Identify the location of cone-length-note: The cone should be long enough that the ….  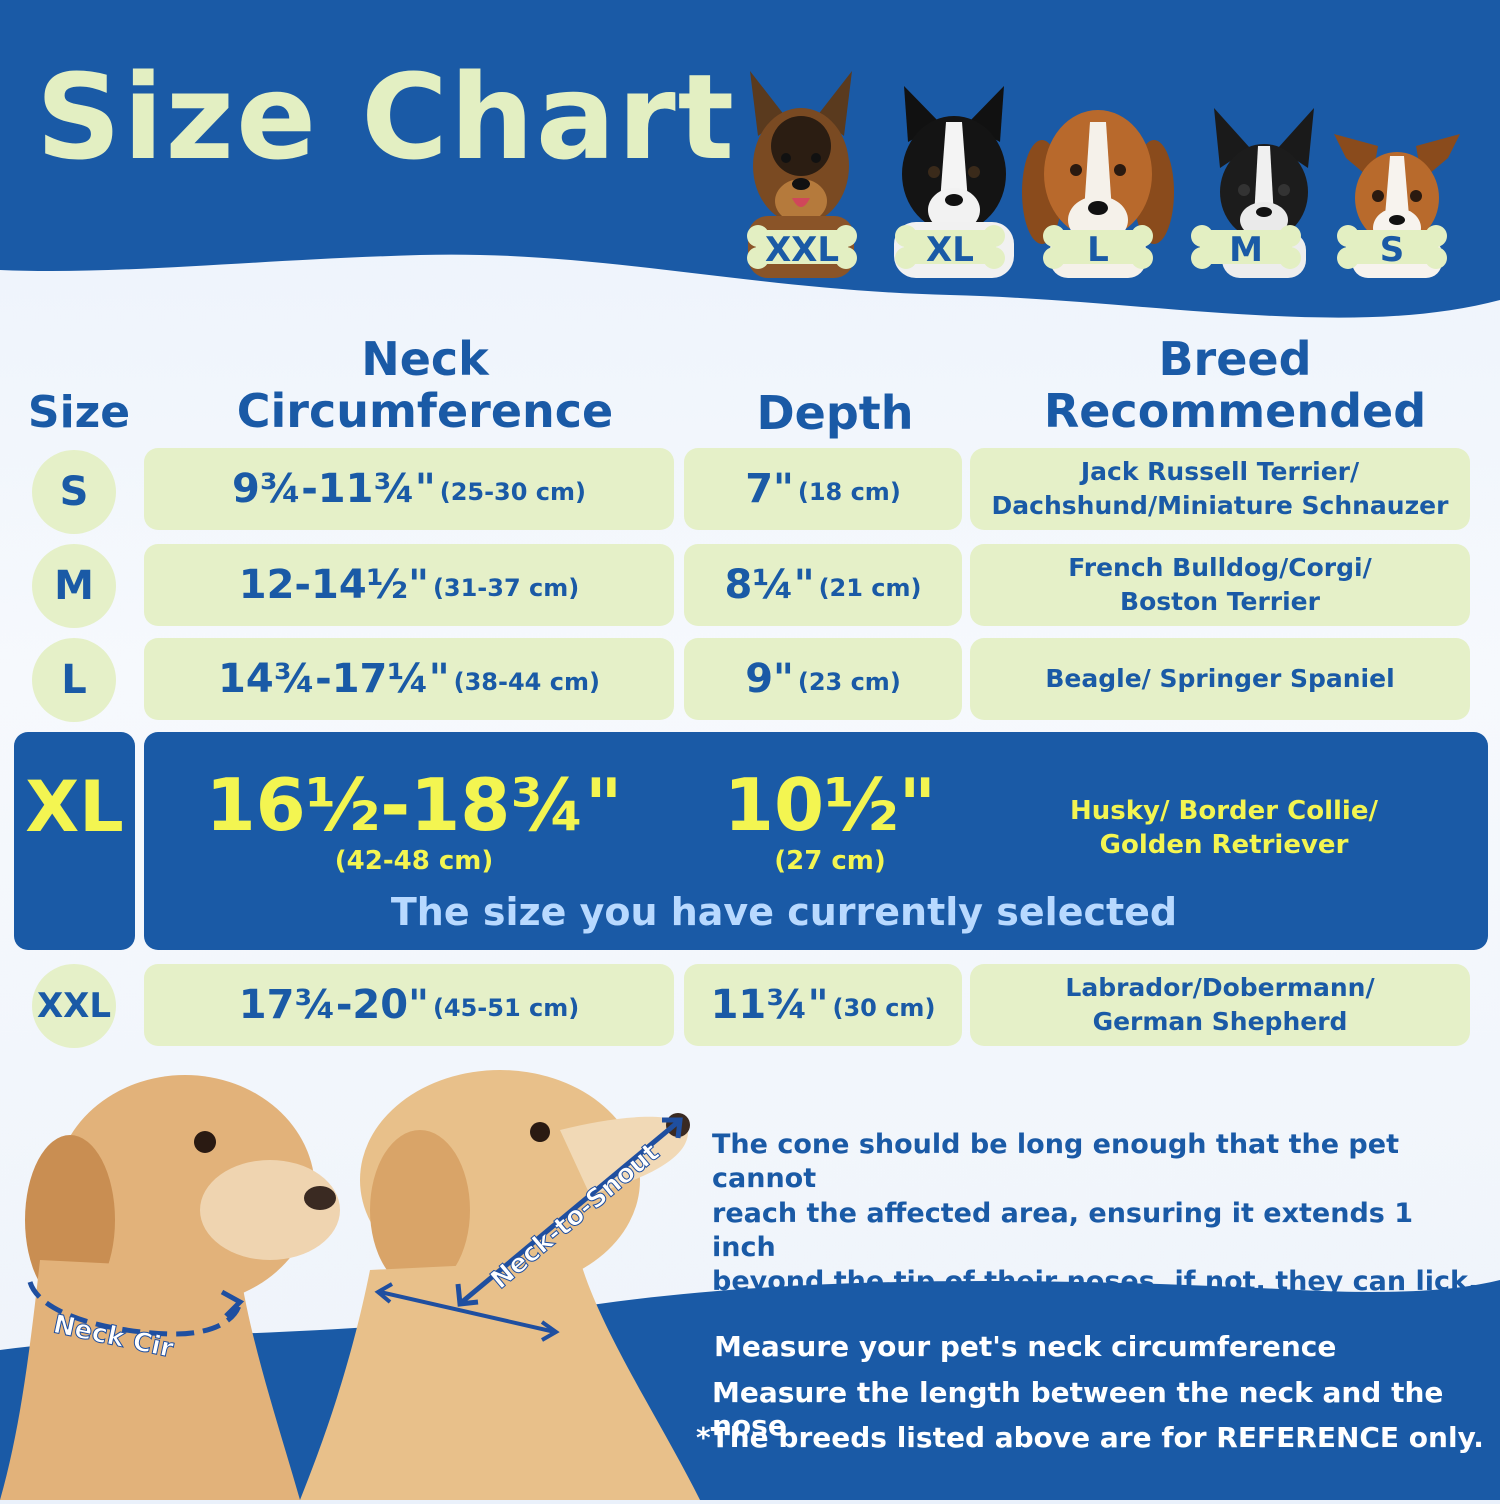
(1097, 1213).